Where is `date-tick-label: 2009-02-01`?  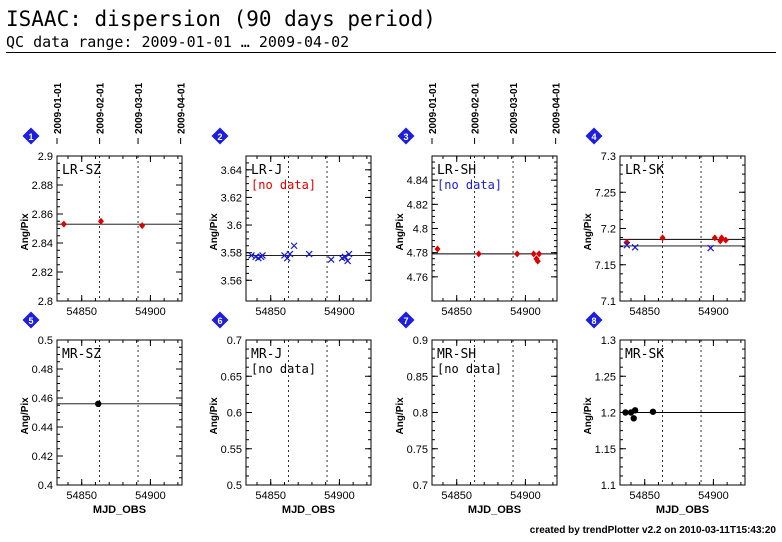
date-tick-label: 2009-02-01 is located at coordinates (101, 108).